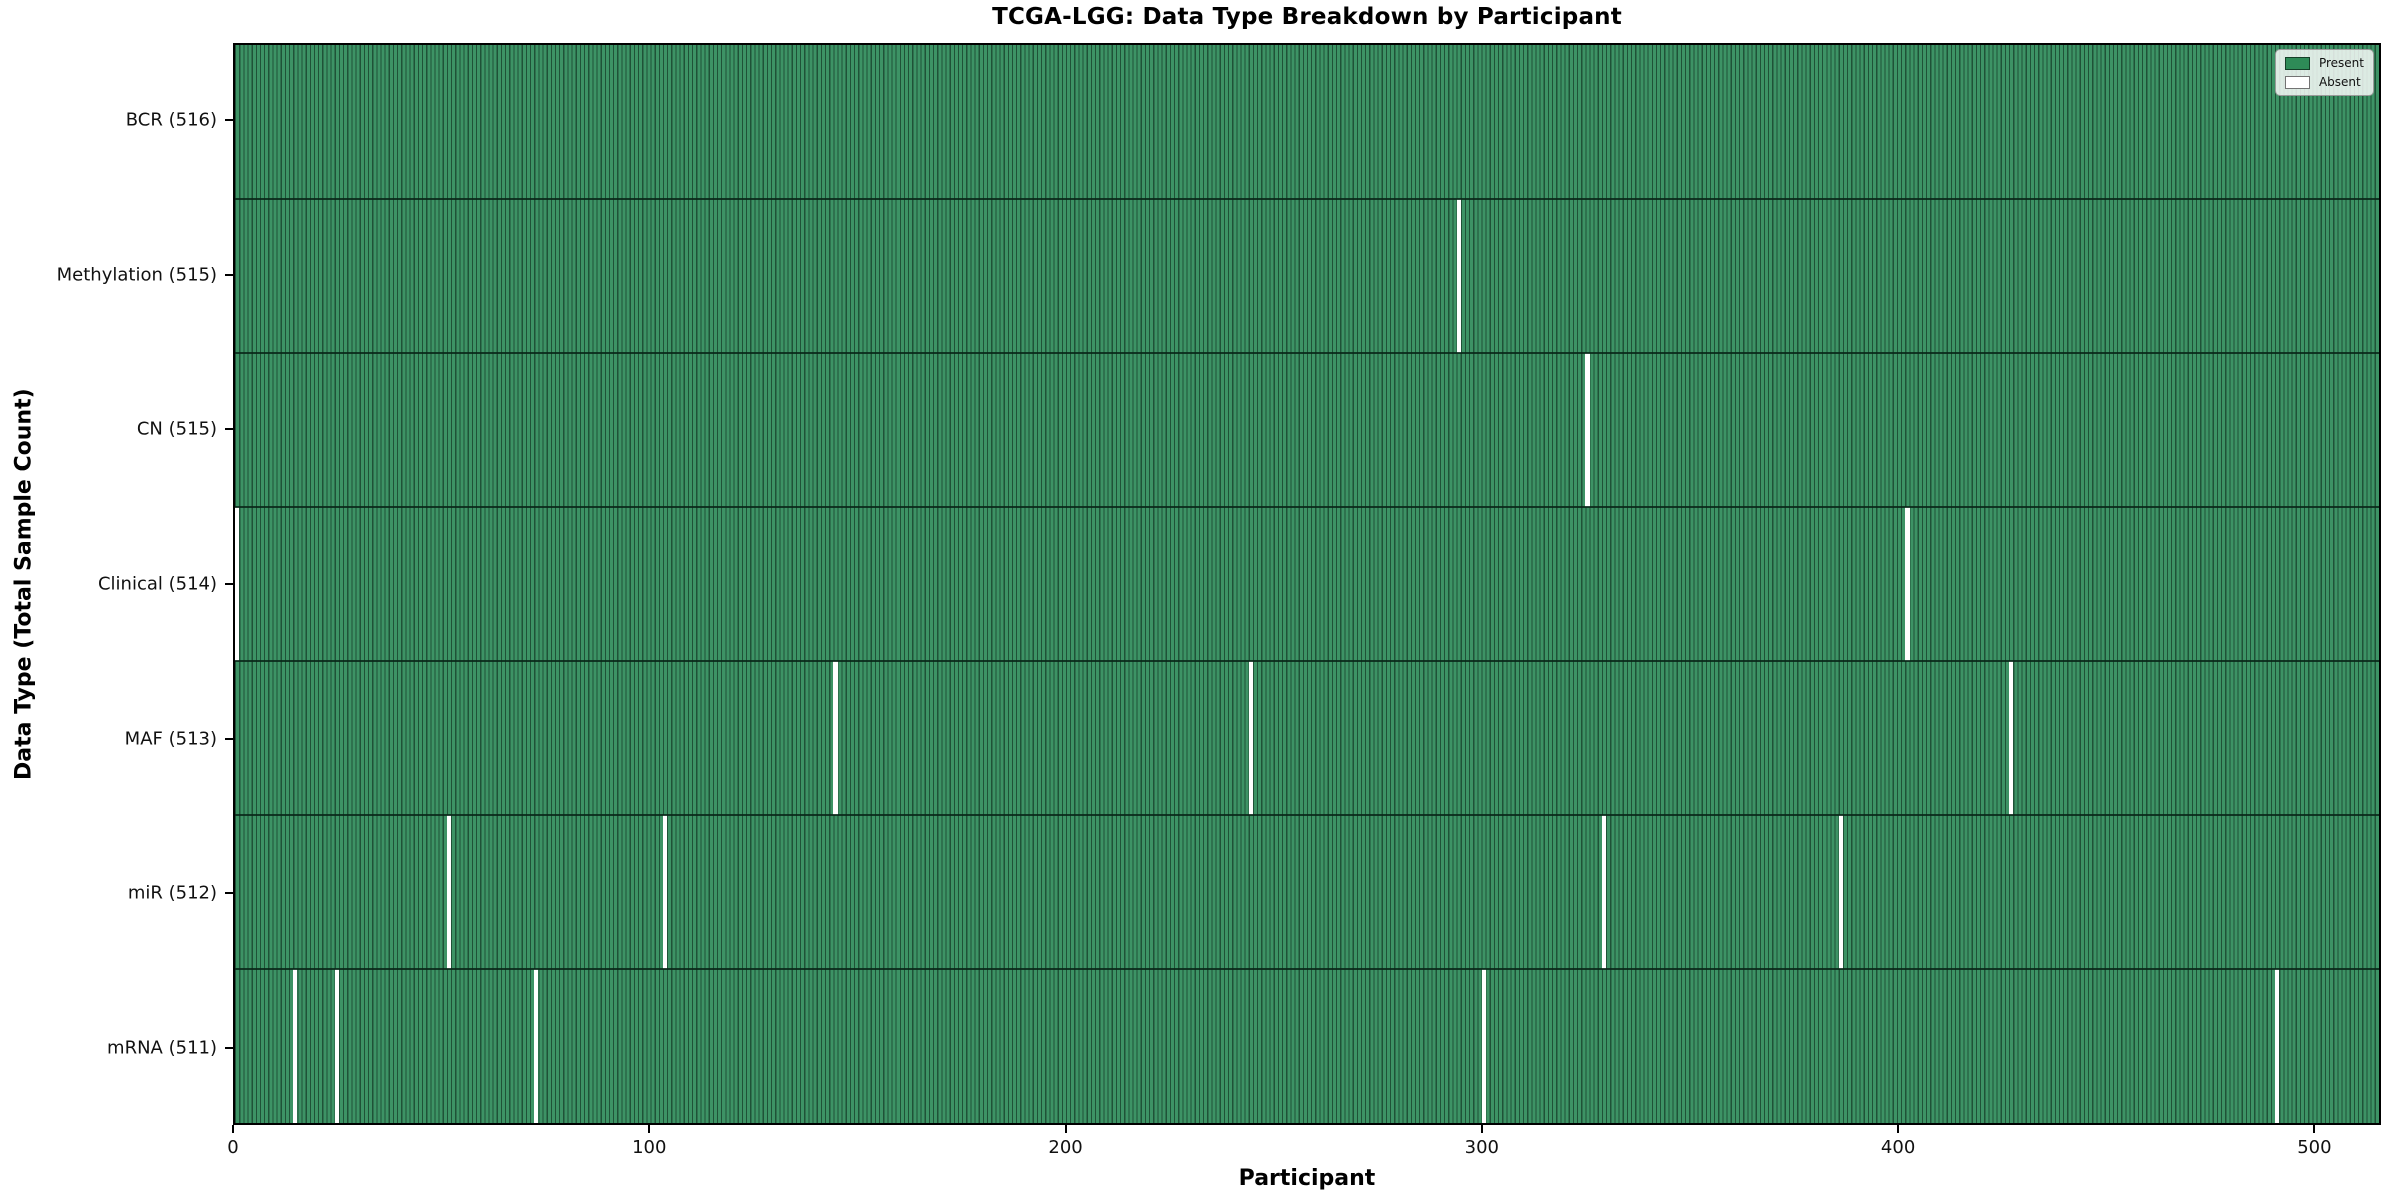  What do you see at coordinates (170, 739) in the screenshot?
I see `y-tick-label: MAF (513)` at bounding box center [170, 739].